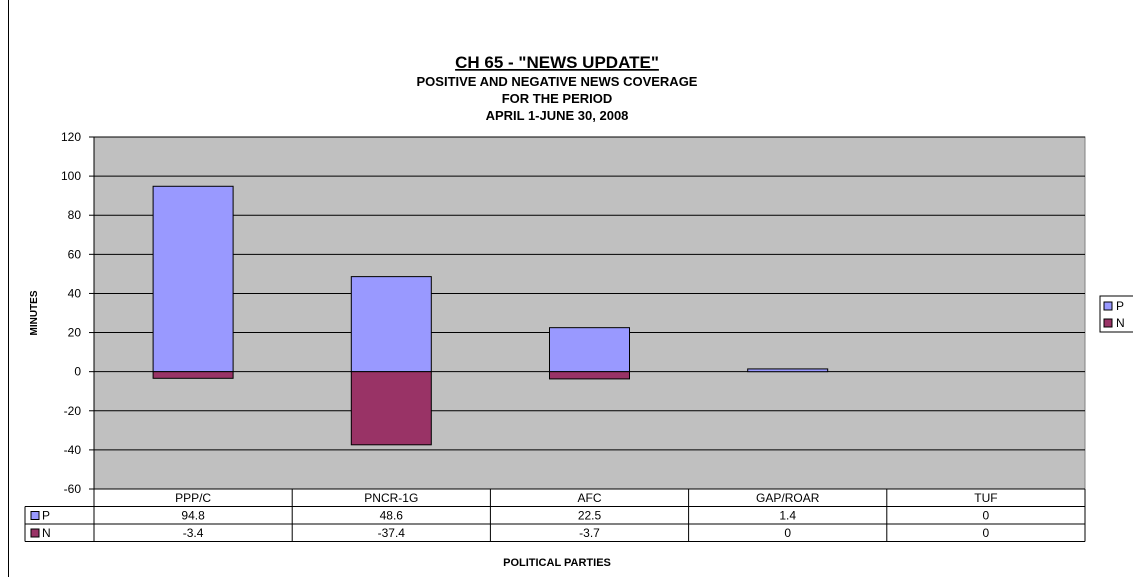  Describe the element at coordinates (1120, 306) in the screenshot. I see `legend-label: P` at that location.